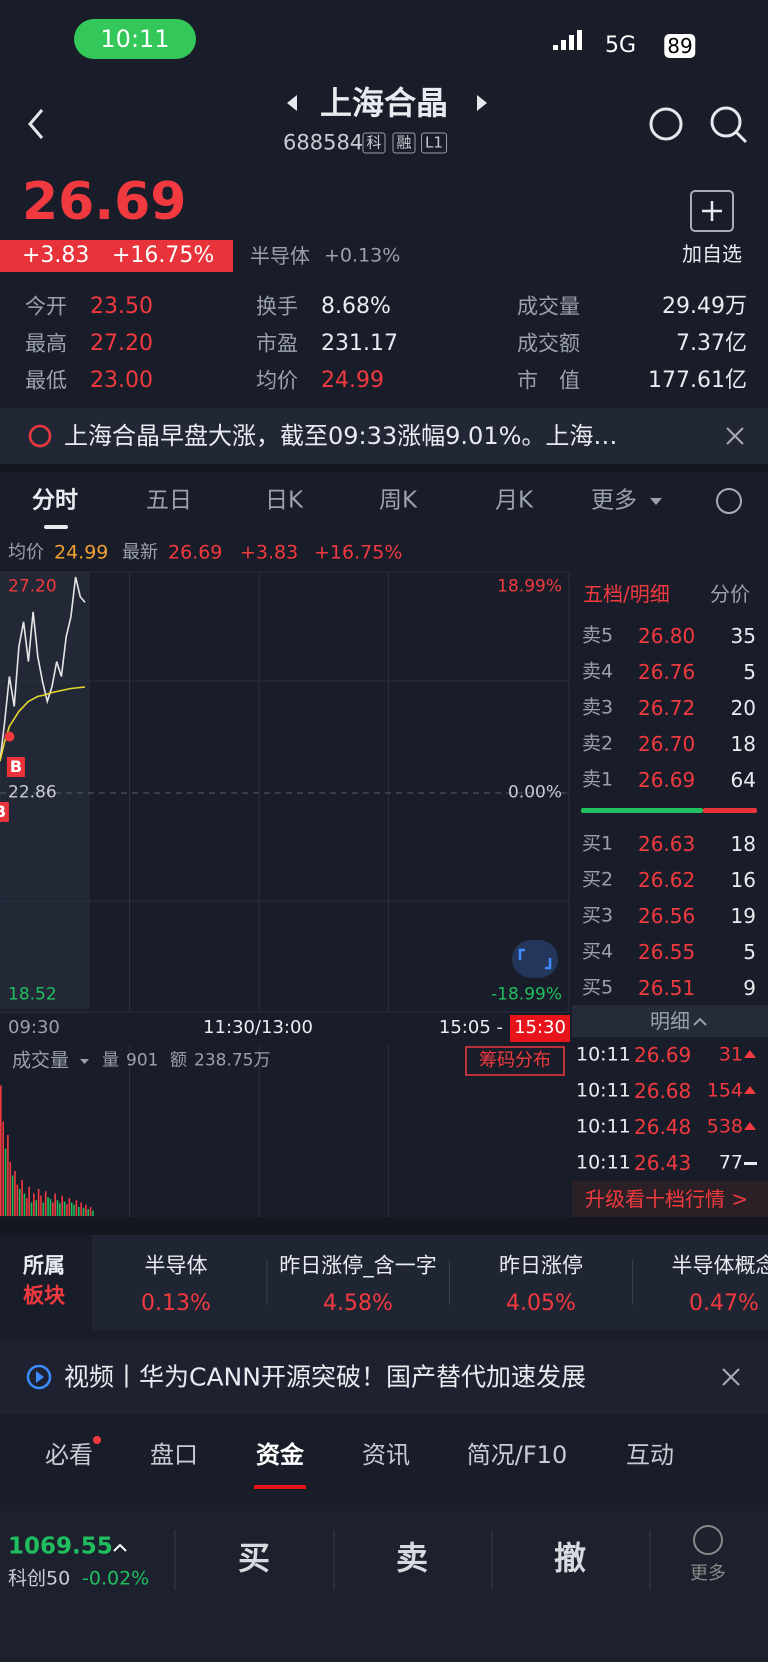 This screenshot has height=1662, width=768. Describe the element at coordinates (614, 500) in the screenshot. I see `chart-tab: 更多` at that location.